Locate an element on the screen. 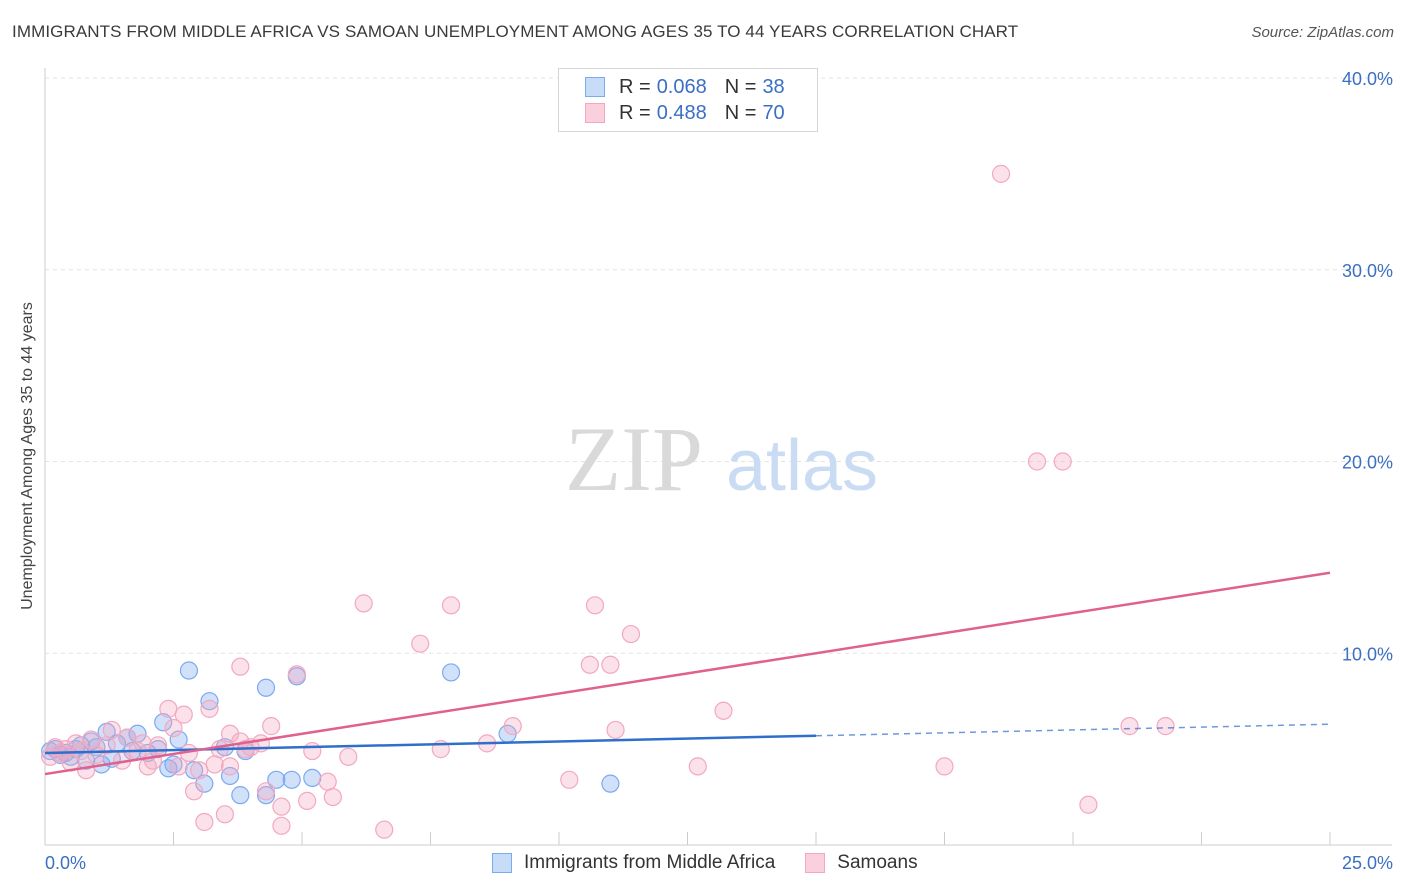  source-label: Source: ZipAtlas.com is located at coordinates (1322, 32).